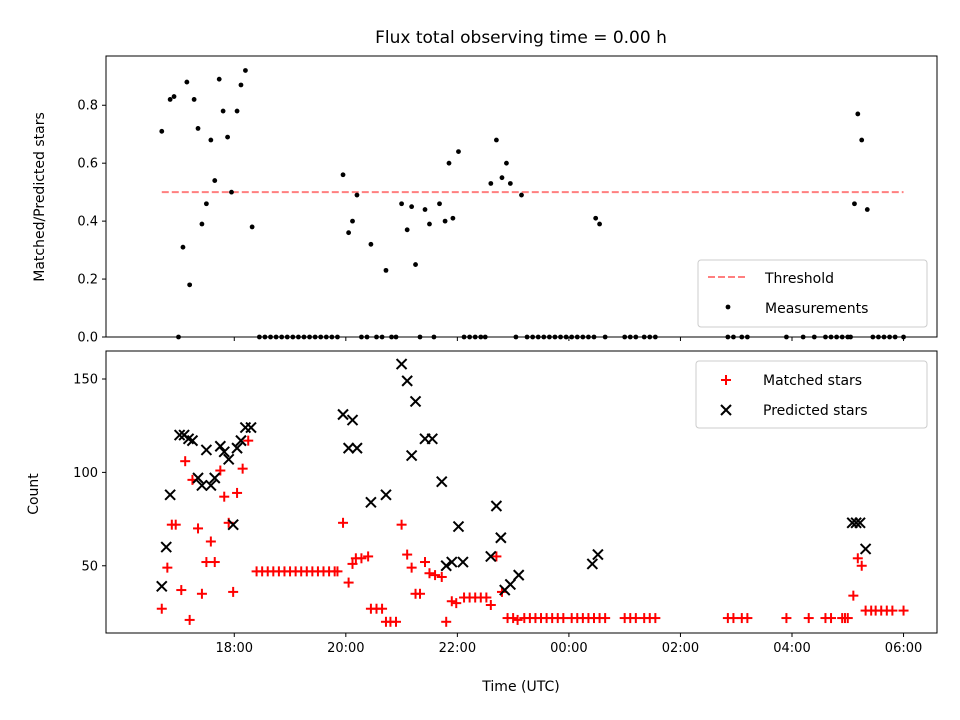 The image size is (960, 720). Describe the element at coordinates (726, 380) in the screenshot. I see `legend-matched-marker` at that location.